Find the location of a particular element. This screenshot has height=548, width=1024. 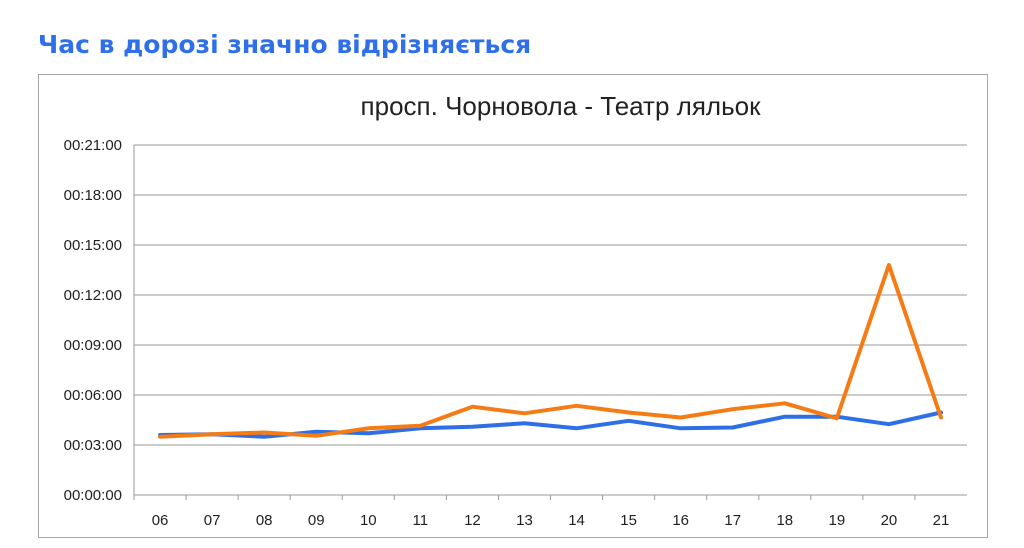

page-heading: Час в дорозі значно відрізняється is located at coordinates (285, 44).